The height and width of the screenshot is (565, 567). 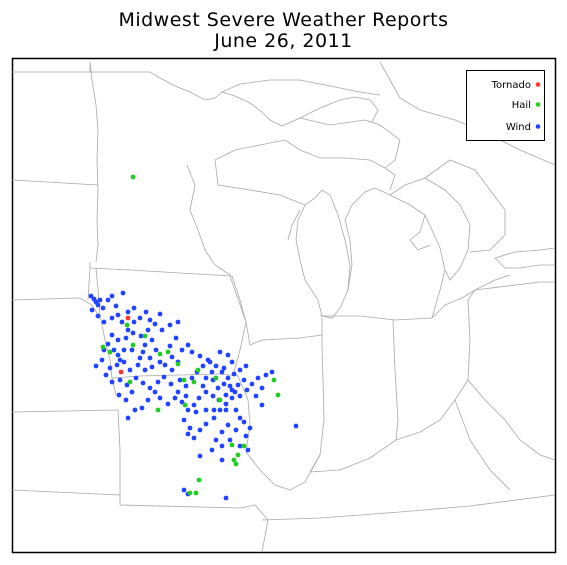 I want to click on legend-marker-hail, so click(x=538, y=104).